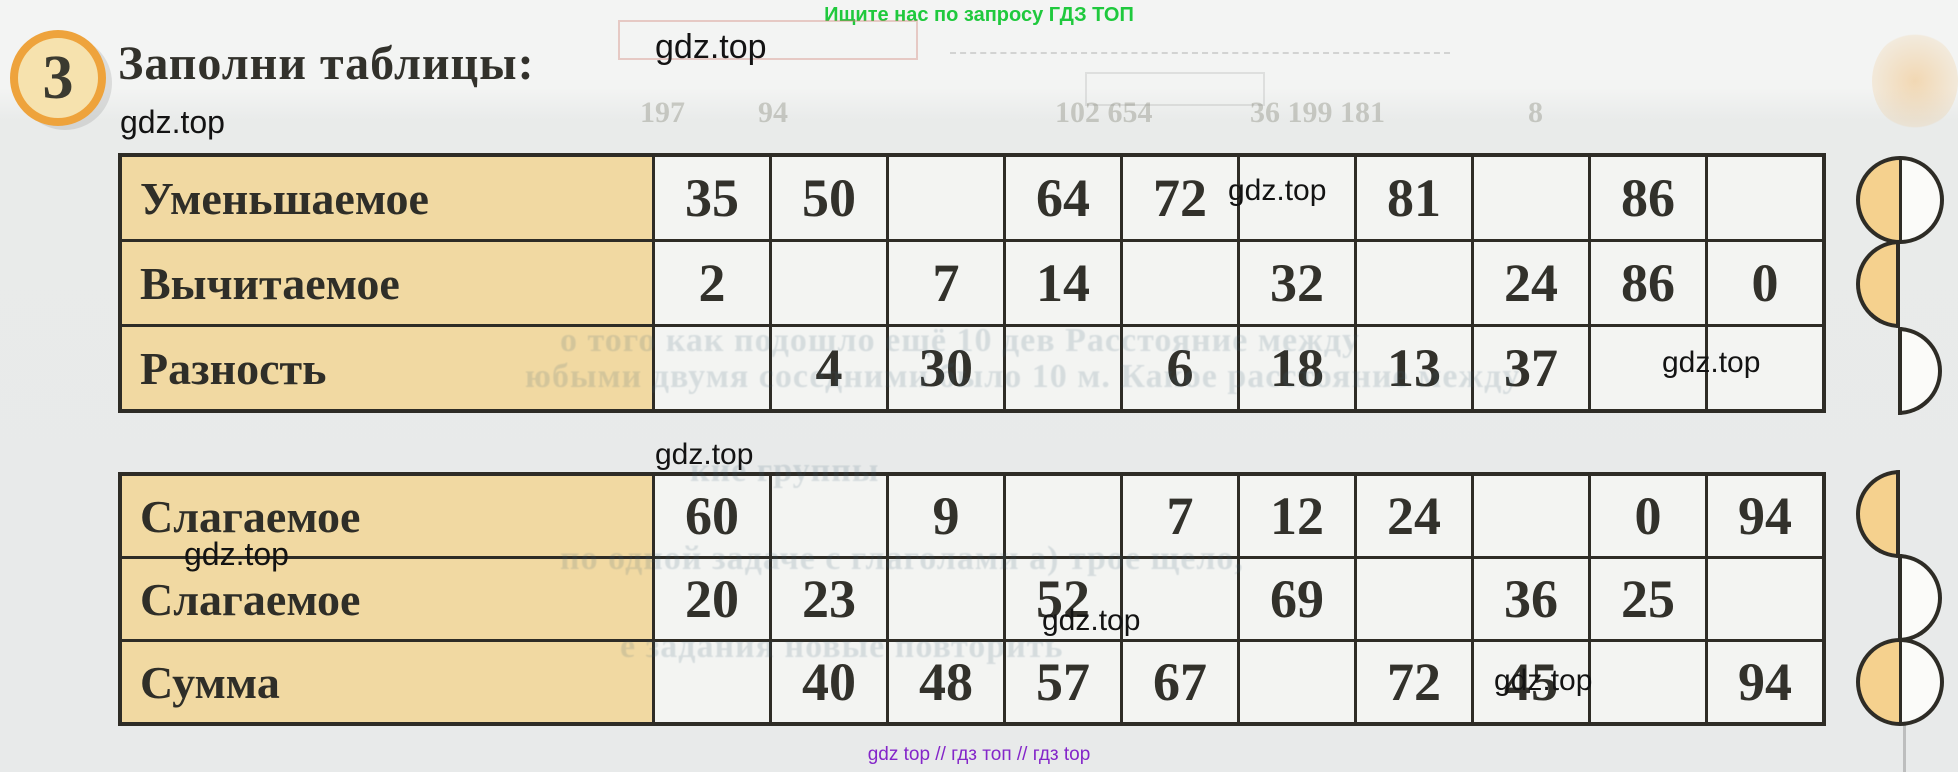 The image size is (1958, 772). I want to click on table-cell: 30, so click(946, 368).